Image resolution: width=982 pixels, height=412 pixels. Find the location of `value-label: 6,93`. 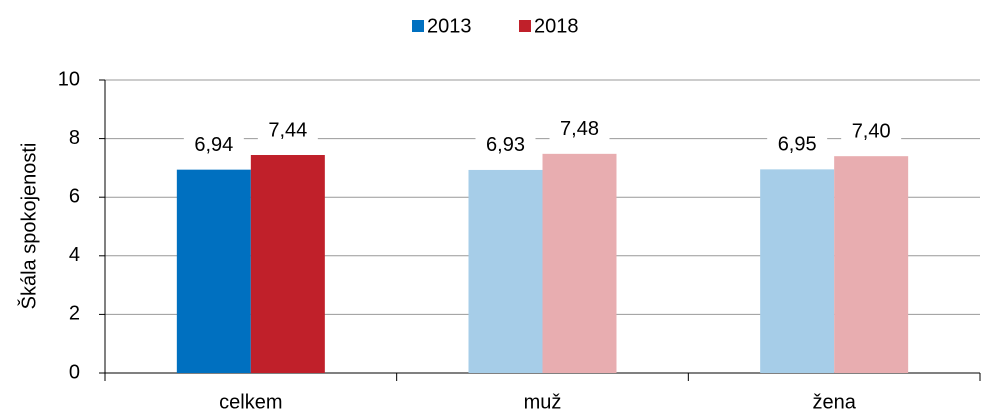

value-label: 6,93 is located at coordinates (505, 145).